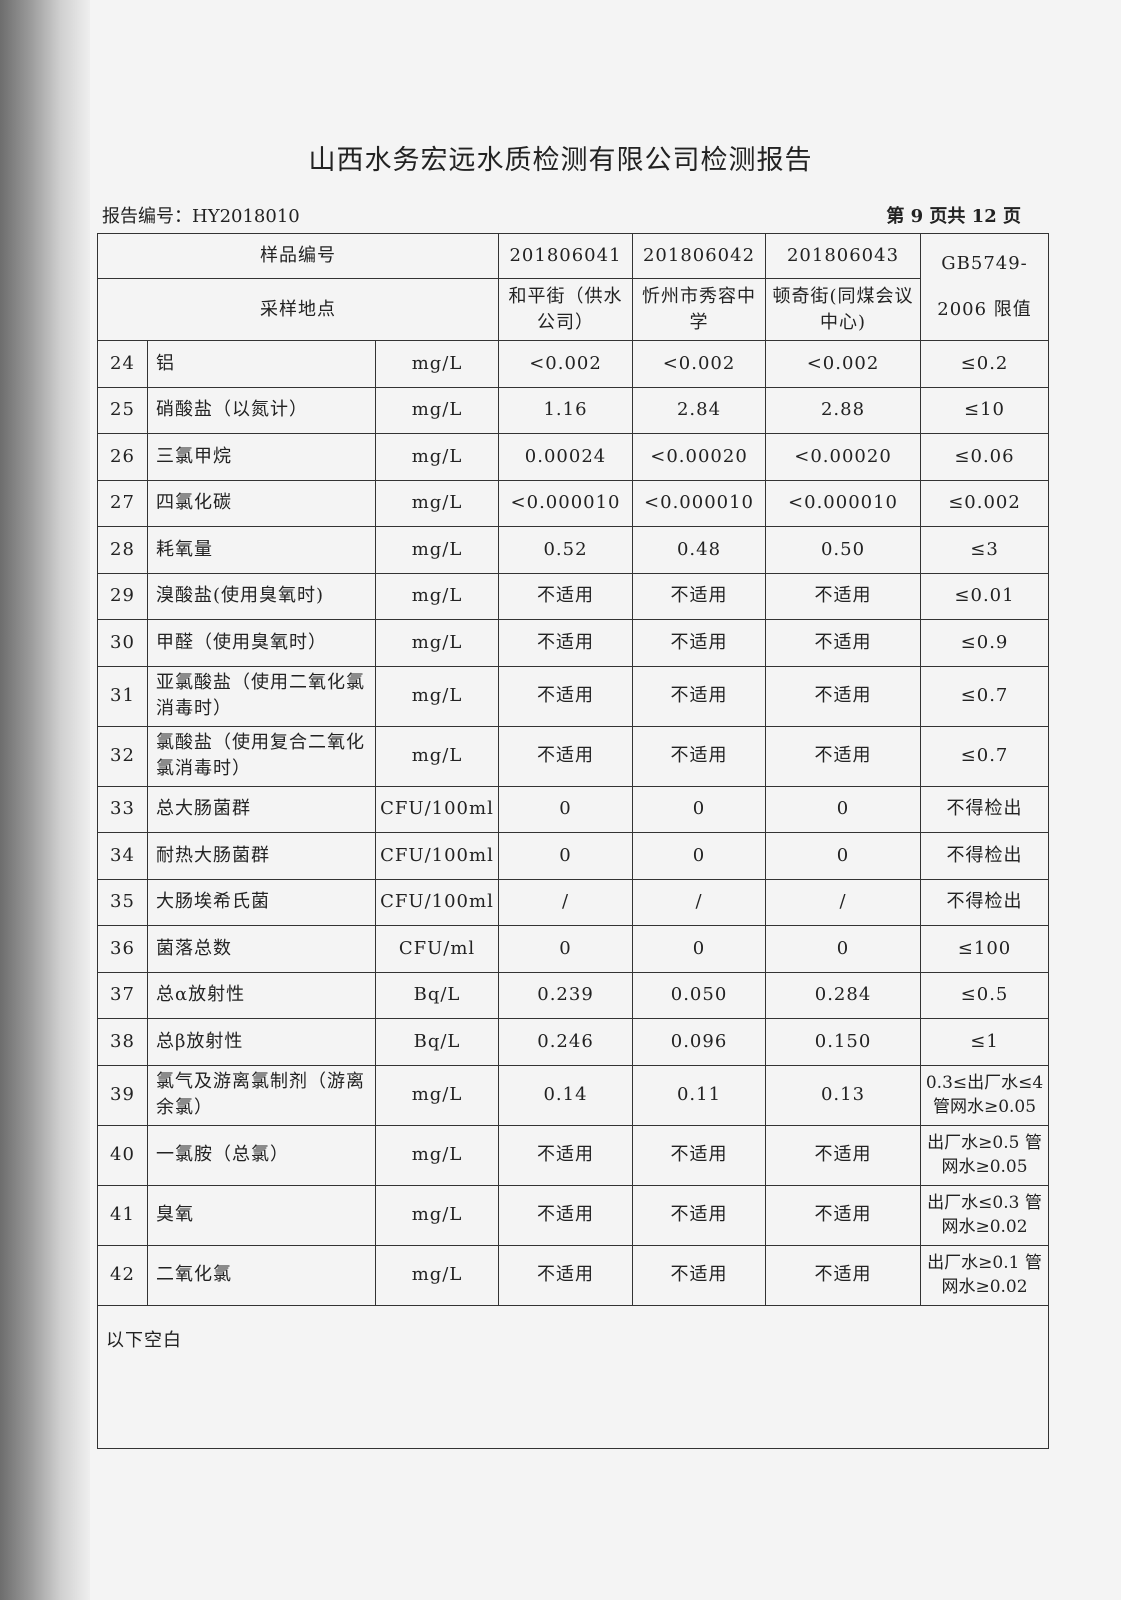  Describe the element at coordinates (261, 1155) in the screenshot. I see `item-name: 一氯胺（总氯）` at that location.